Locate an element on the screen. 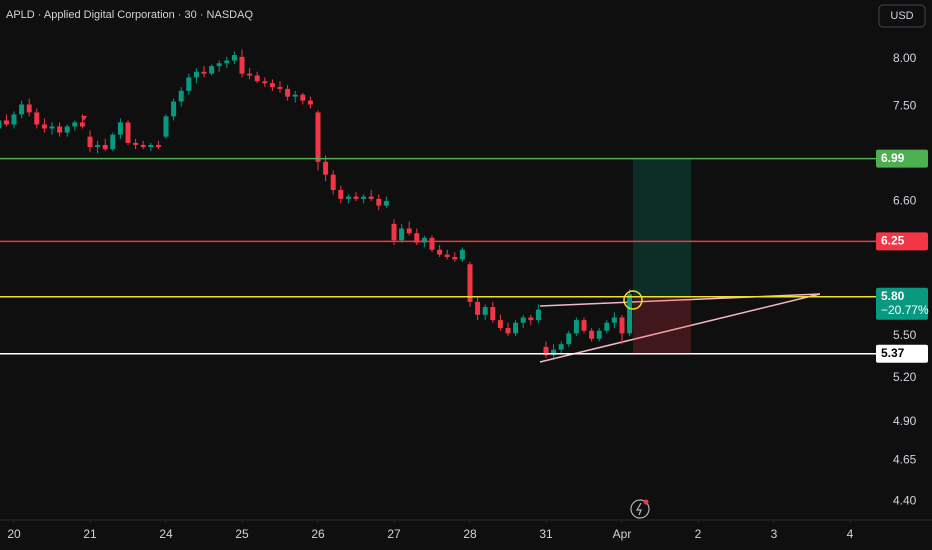  profit-zone is located at coordinates (662, 227).